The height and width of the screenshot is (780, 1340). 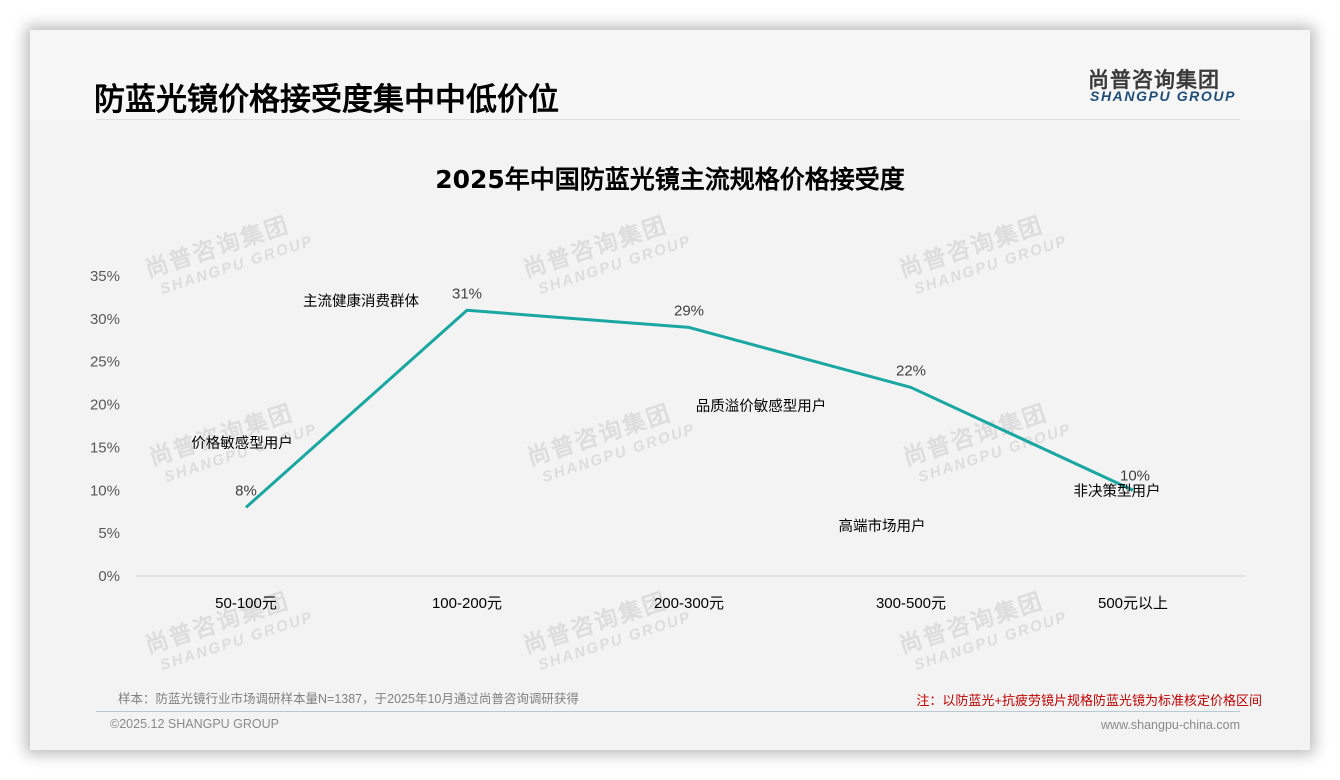 I want to click on logo-chinese: 尚普咨询集团, so click(x=1154, y=80).